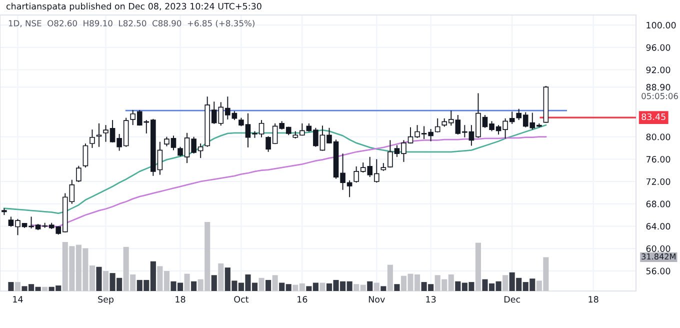  I want to click on y-tick-label: 64.00, so click(658, 226).